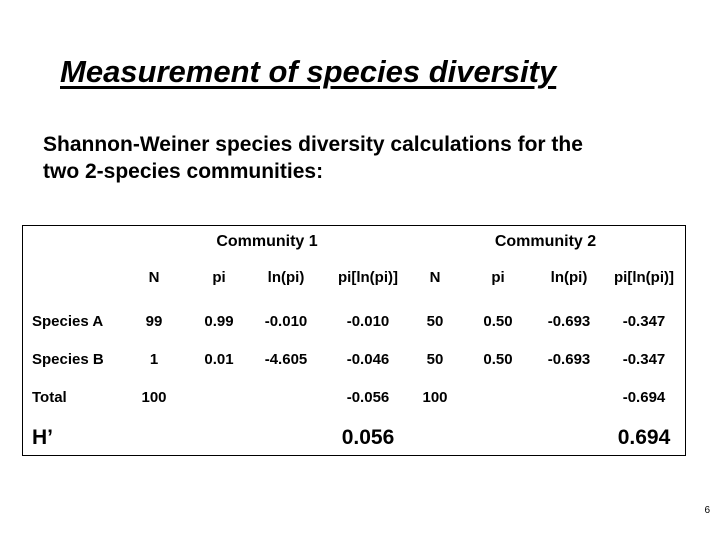 The height and width of the screenshot is (540, 720). Describe the element at coordinates (368, 437) in the screenshot. I see `h-value-community-1: 0.056` at that location.